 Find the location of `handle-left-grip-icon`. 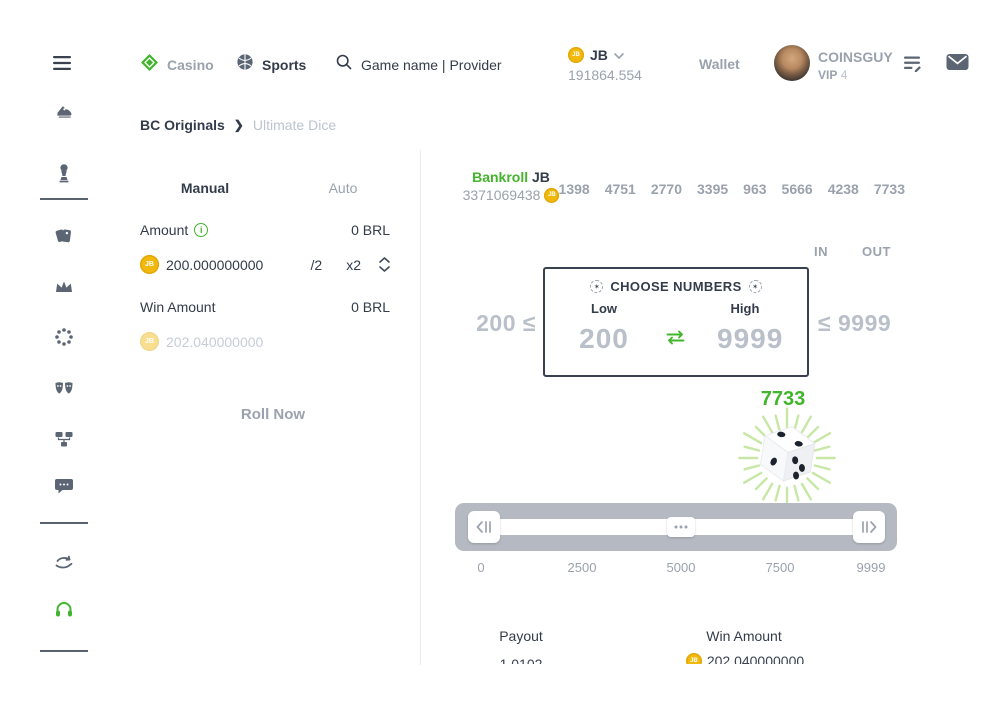

handle-left-grip-icon is located at coordinates (483, 527).